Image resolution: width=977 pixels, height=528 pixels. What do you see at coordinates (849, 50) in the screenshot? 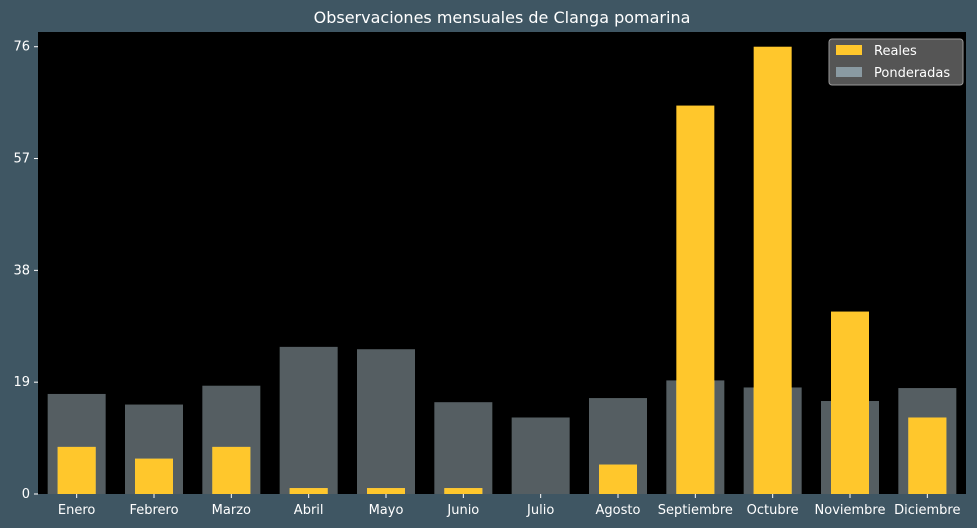
I see `legend-swatch-reales` at bounding box center [849, 50].